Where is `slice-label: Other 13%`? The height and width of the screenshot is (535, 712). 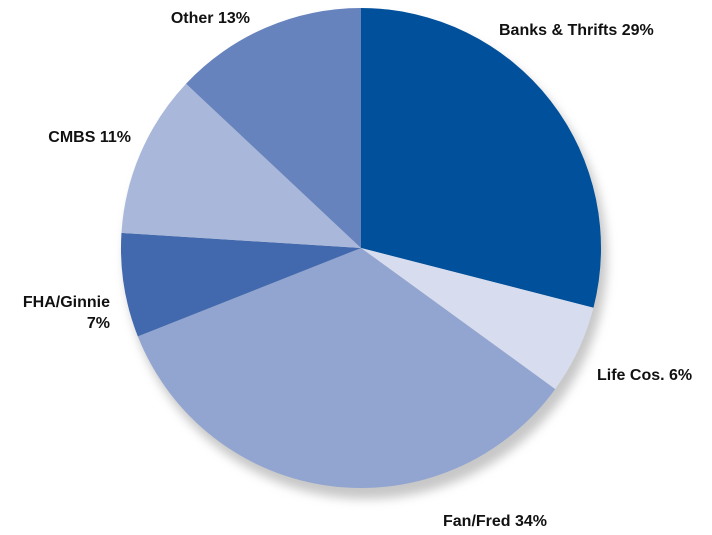
slice-label: Other 13% is located at coordinates (210, 18).